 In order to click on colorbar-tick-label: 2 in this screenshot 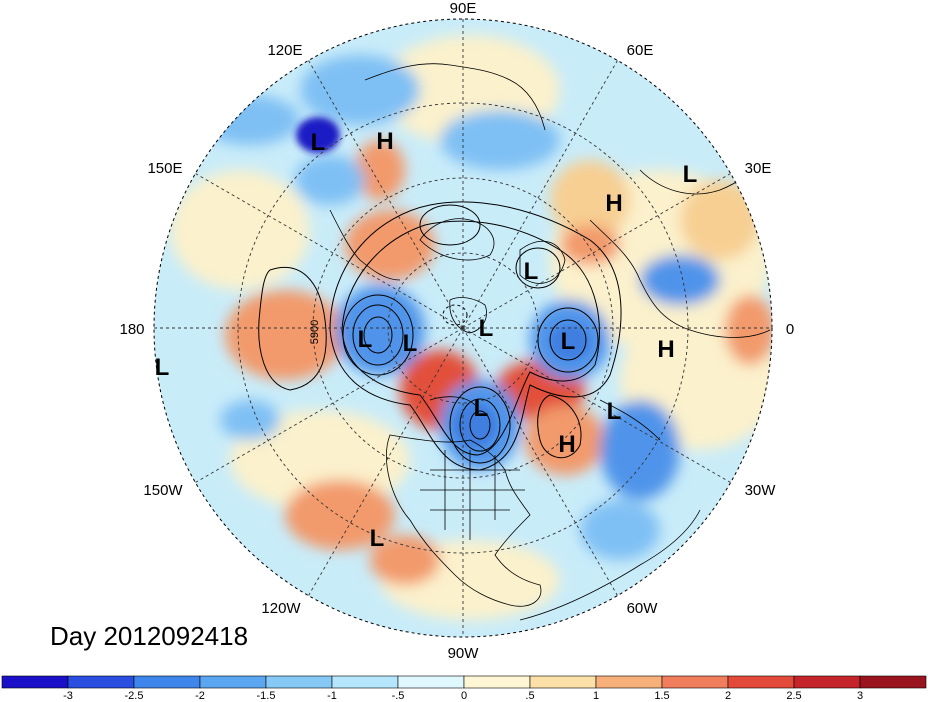, I will do `click(728, 696)`.